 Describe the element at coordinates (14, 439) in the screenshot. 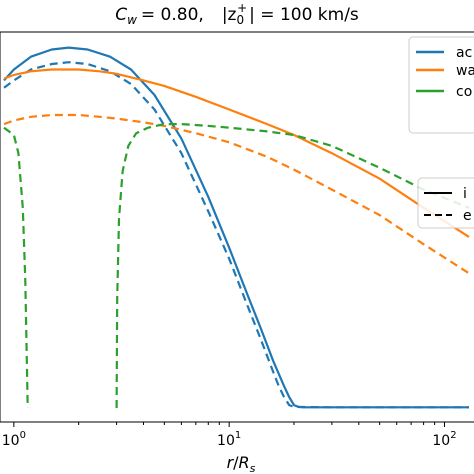

I see `x-tick-label-0: 10⁰` at that location.